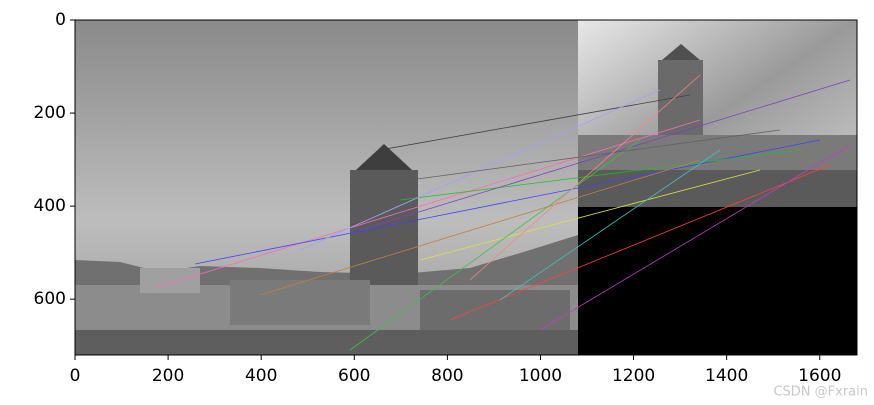 The width and height of the screenshot is (874, 405). I want to click on y-tick-label: 200, so click(50, 113).